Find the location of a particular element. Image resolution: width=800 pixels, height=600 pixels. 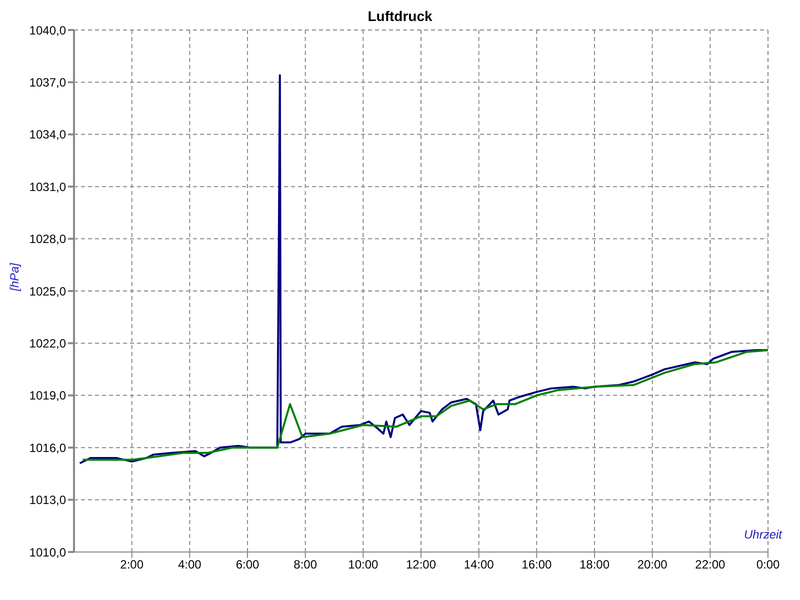

x-tick-label: 14:00 is located at coordinates (479, 565).